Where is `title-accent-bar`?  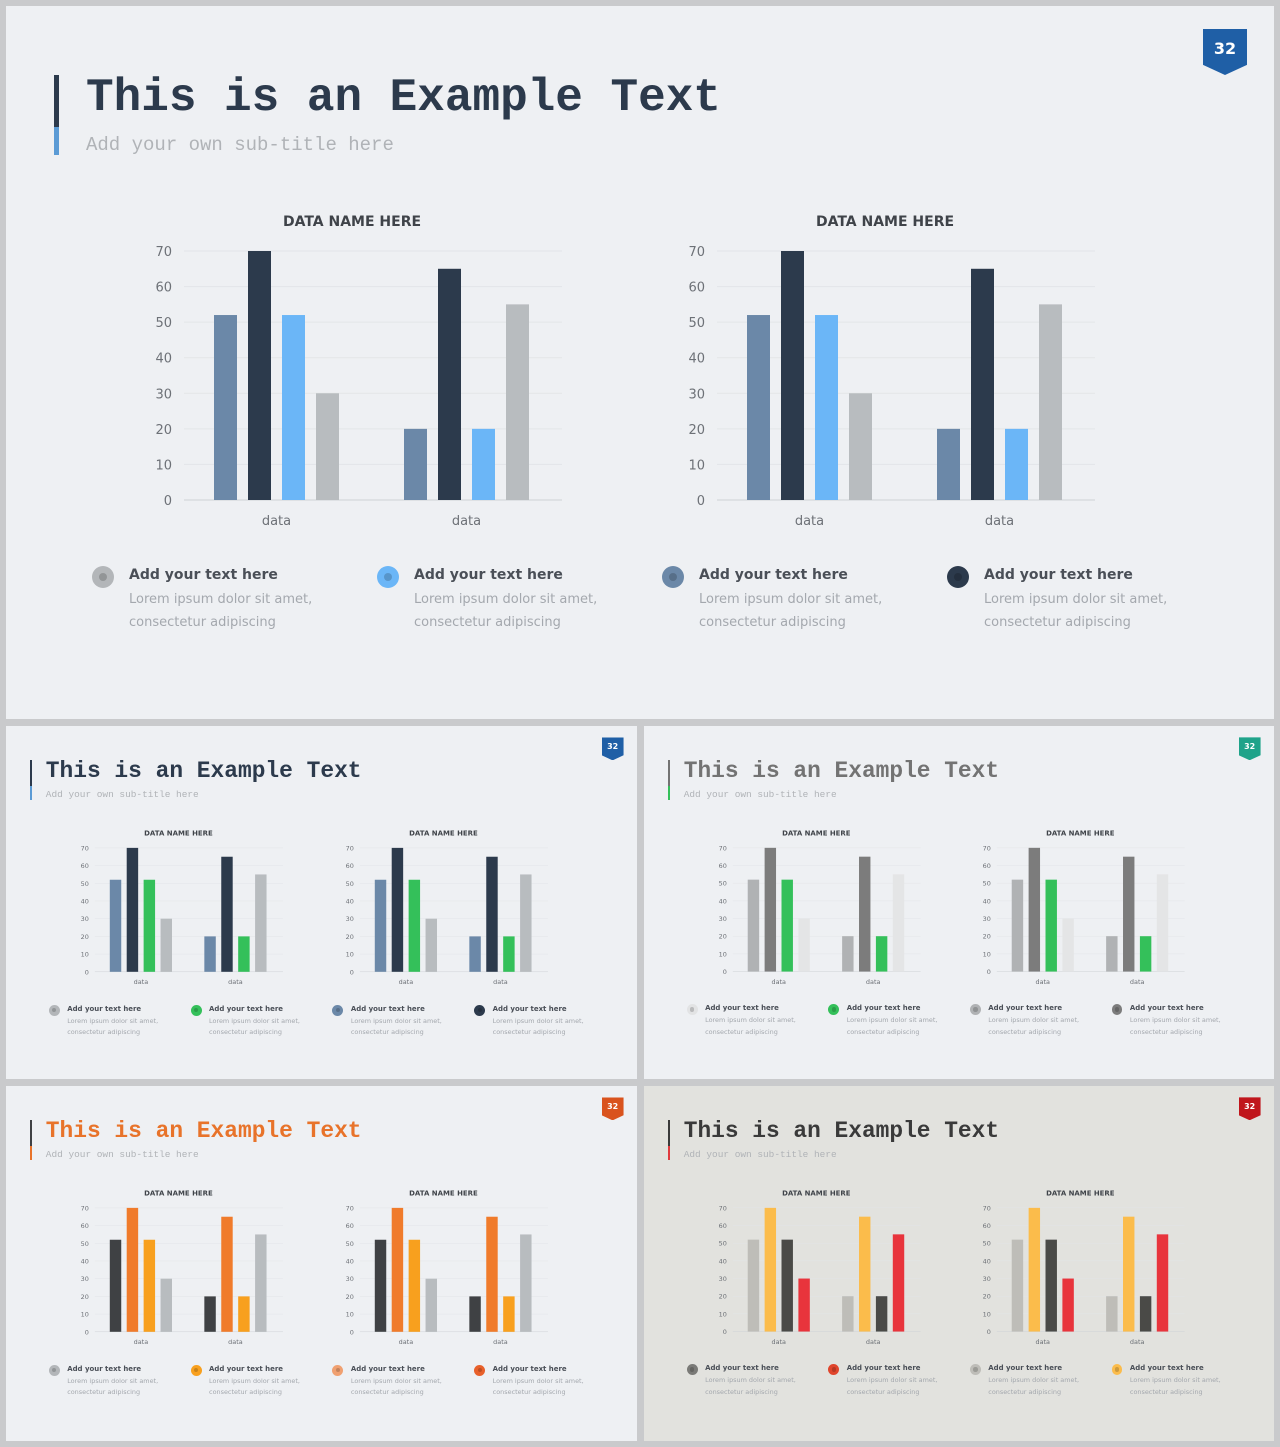
title-accent-bar is located at coordinates (669, 1133).